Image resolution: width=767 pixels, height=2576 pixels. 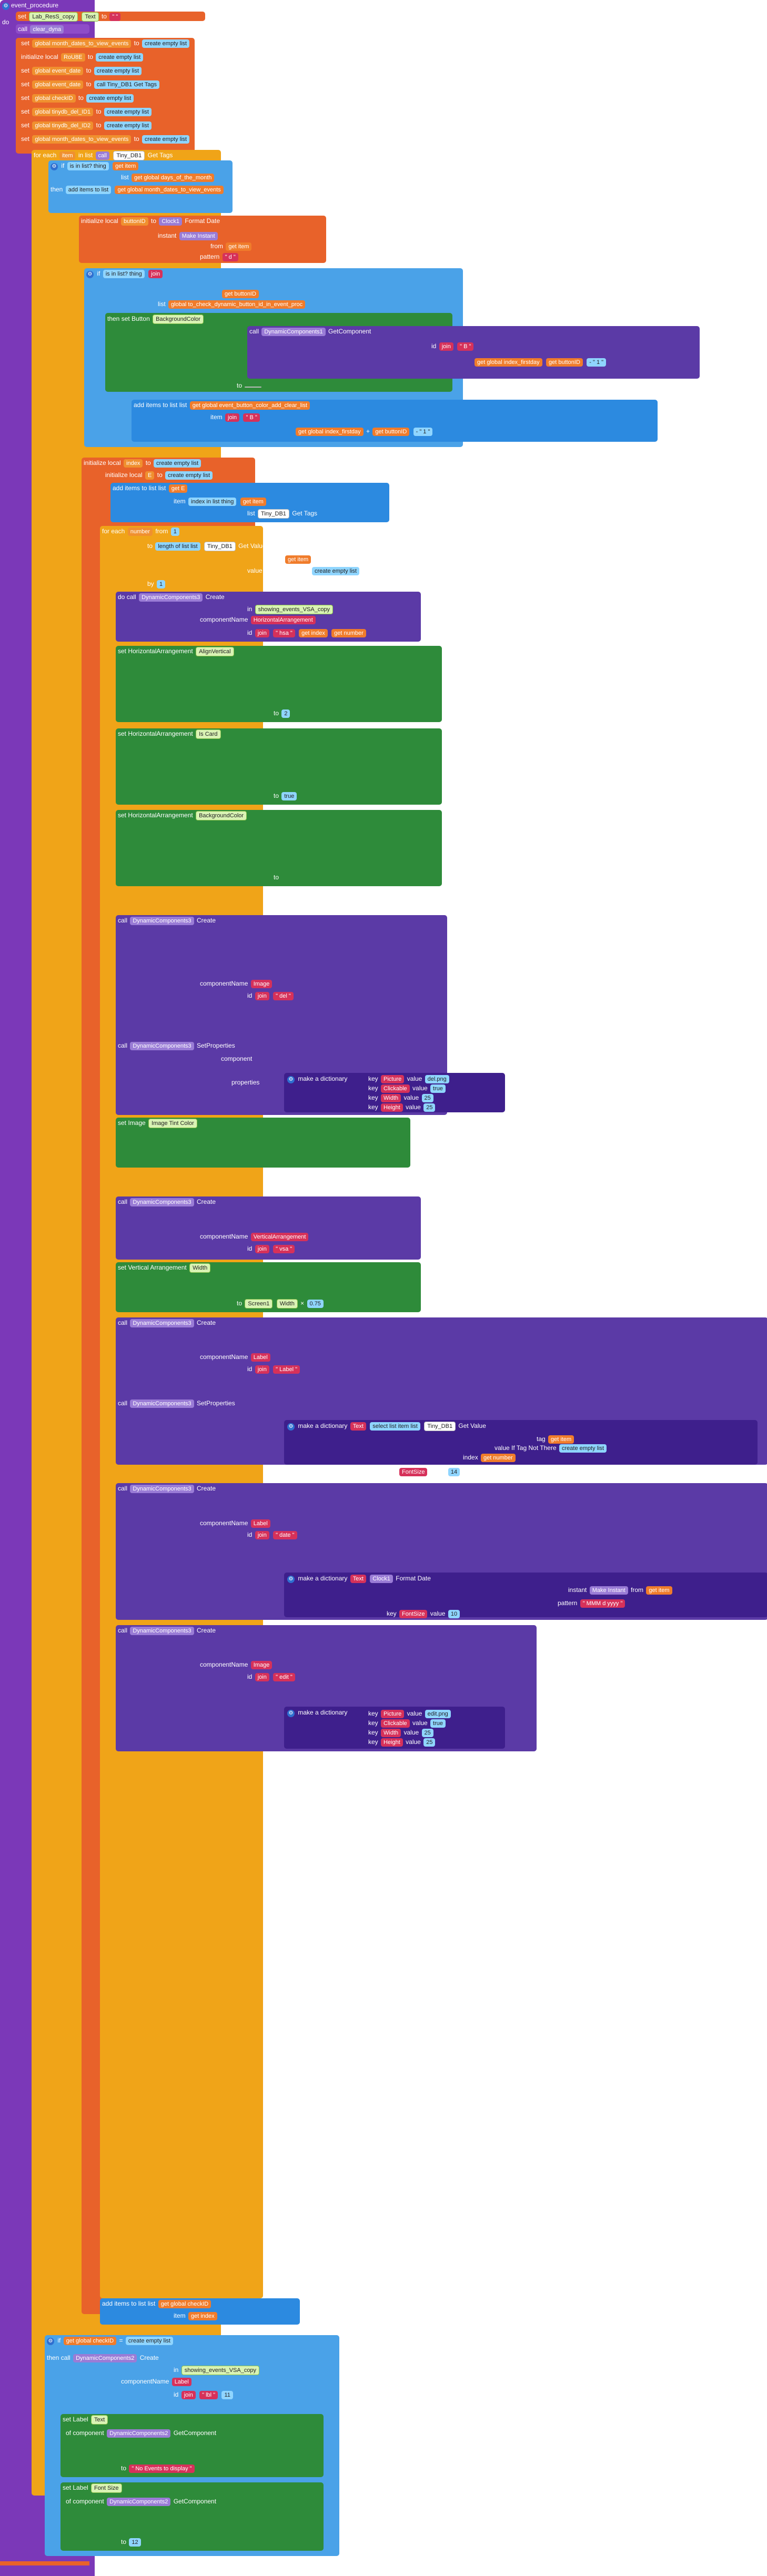 What do you see at coordinates (395, 1089) in the screenshot?
I see `dict-key: Clickable` at bounding box center [395, 1089].